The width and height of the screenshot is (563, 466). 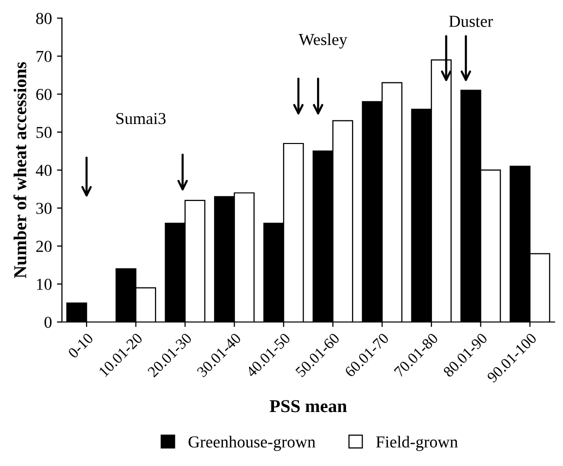 What do you see at coordinates (44, 56) in the screenshot?
I see `y-tick-label: 70` at bounding box center [44, 56].